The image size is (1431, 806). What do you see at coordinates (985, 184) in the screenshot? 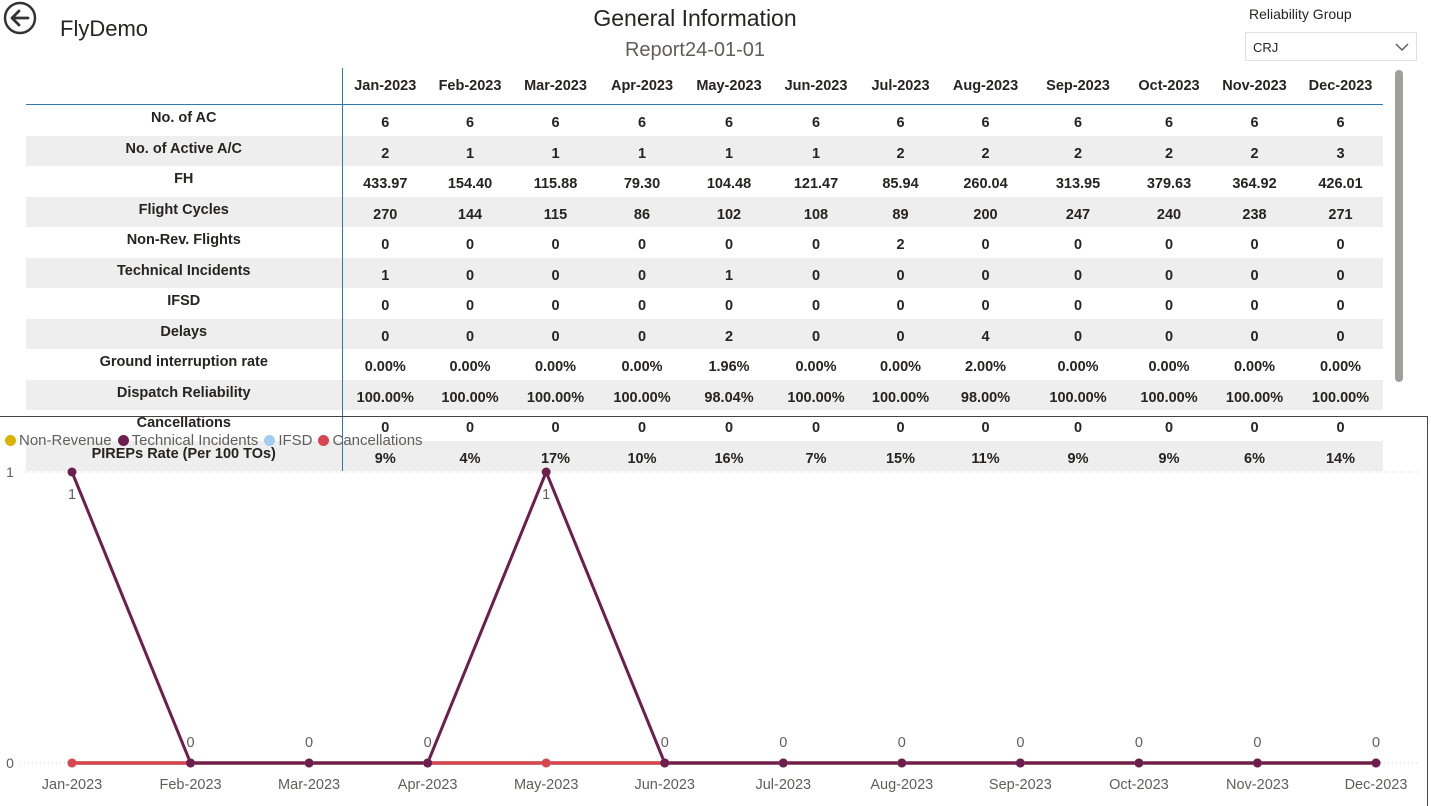
I see `table-cell: 260.04` at bounding box center [985, 184].